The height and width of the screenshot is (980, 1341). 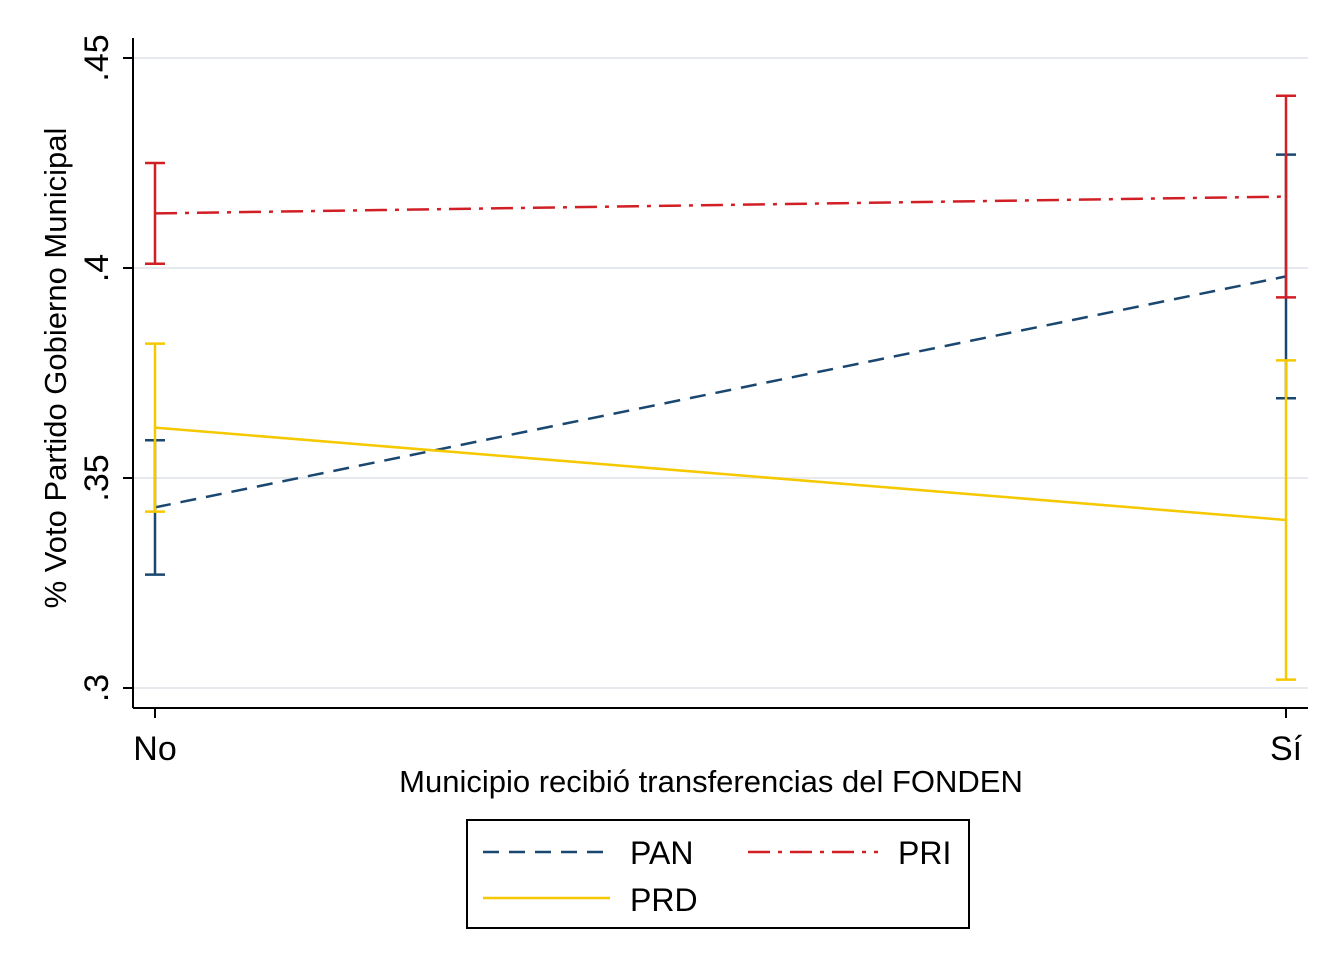 What do you see at coordinates (720, 474) in the screenshot?
I see `series-line-prd` at bounding box center [720, 474].